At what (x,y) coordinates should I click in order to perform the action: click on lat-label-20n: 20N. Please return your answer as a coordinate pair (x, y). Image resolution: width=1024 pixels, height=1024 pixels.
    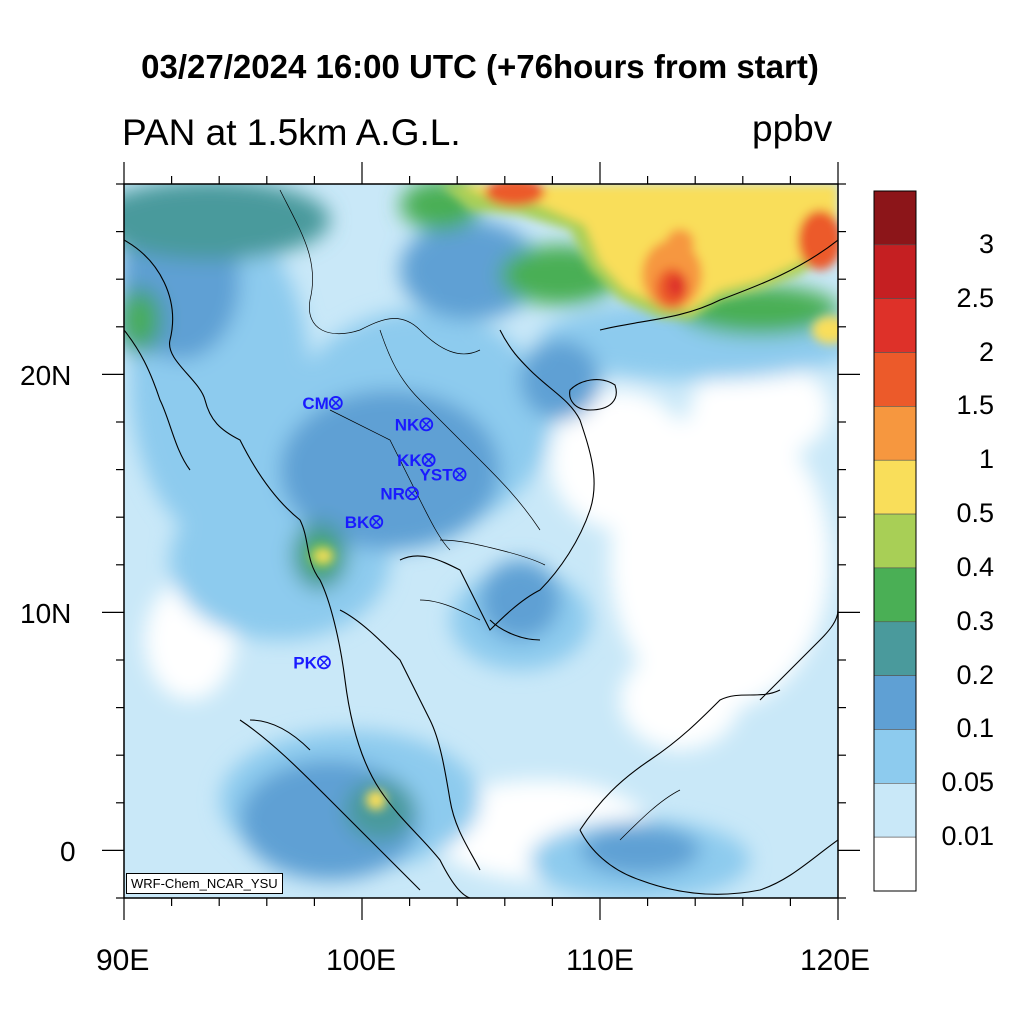
    Looking at the image, I should click on (46, 375).